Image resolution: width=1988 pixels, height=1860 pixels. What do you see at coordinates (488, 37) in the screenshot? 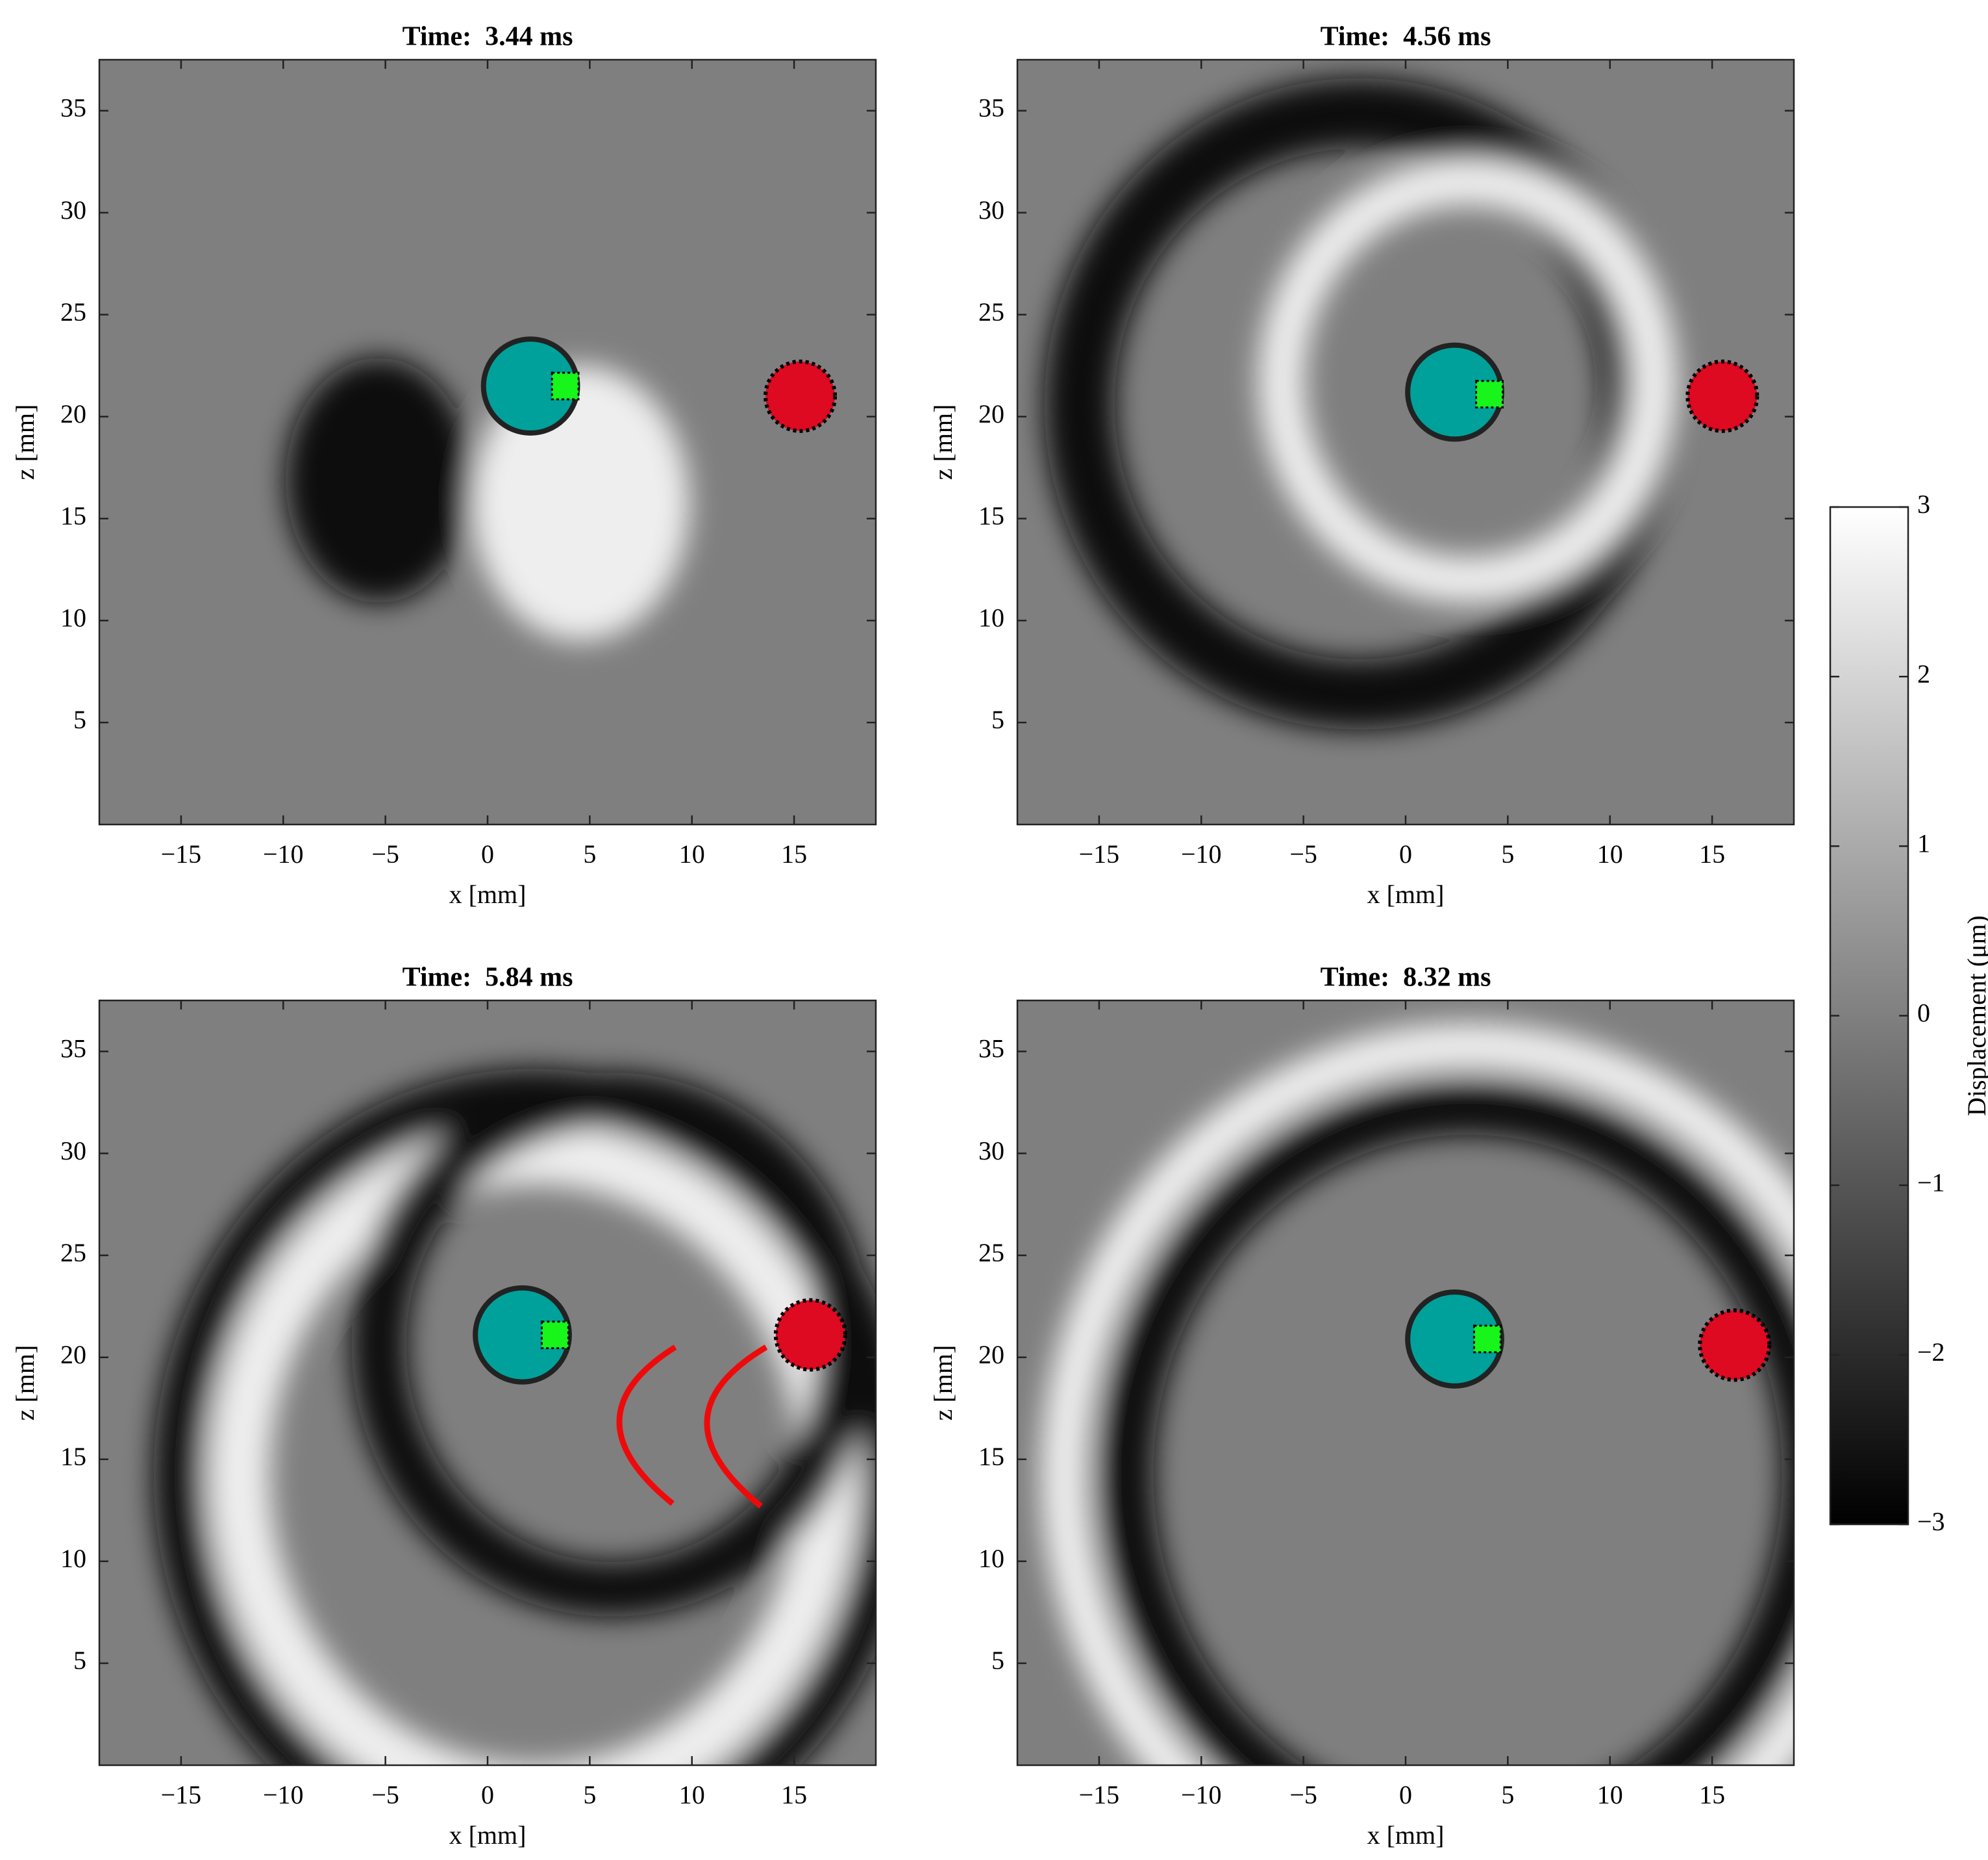
I see `chart-title: Time: 3.44 ms` at bounding box center [488, 37].